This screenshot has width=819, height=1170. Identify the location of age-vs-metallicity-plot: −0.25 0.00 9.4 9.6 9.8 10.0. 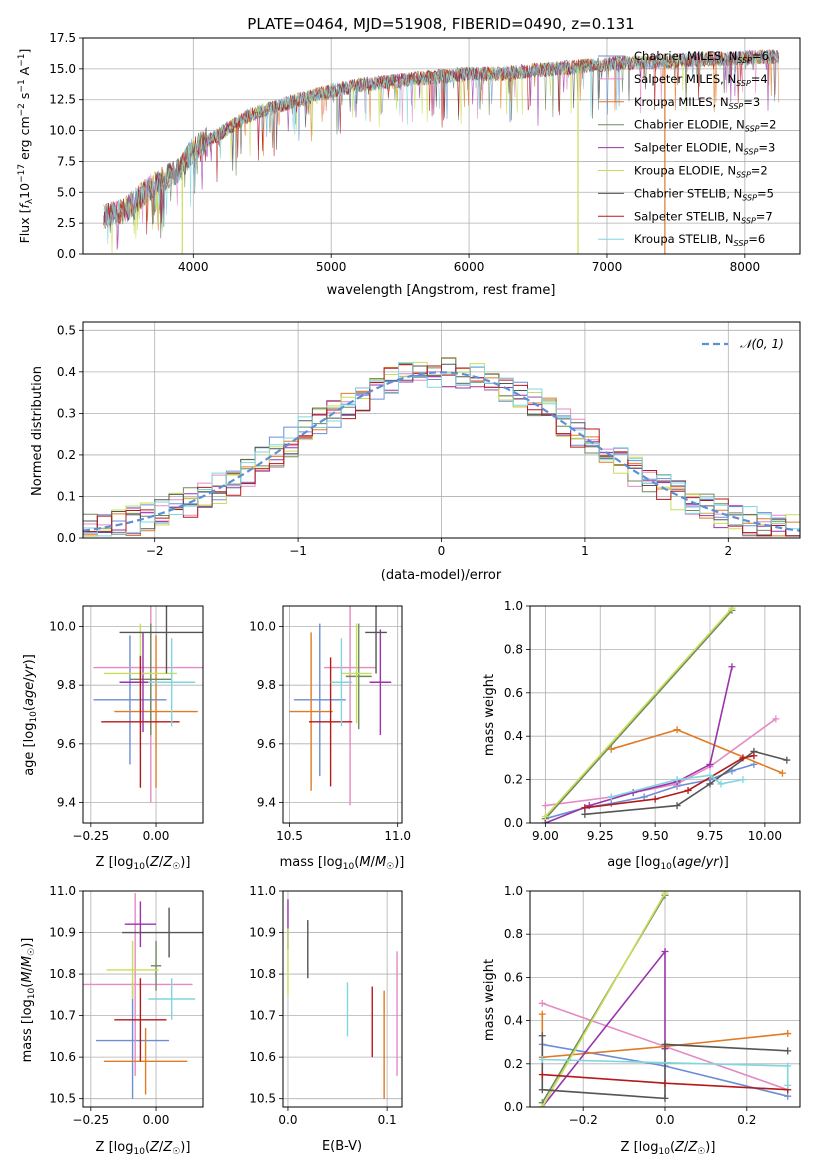
(126, 724).